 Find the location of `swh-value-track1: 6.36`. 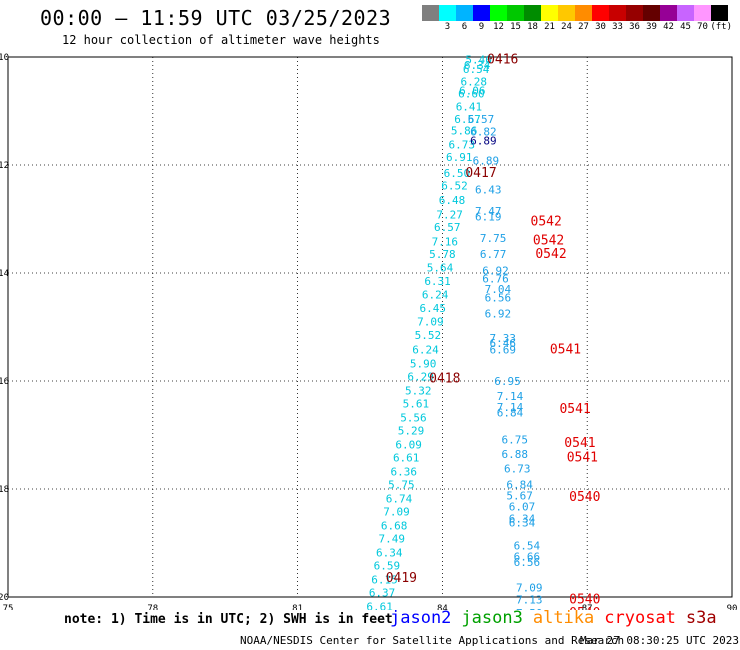

swh-value-track1: 6.36 is located at coordinates (404, 472).